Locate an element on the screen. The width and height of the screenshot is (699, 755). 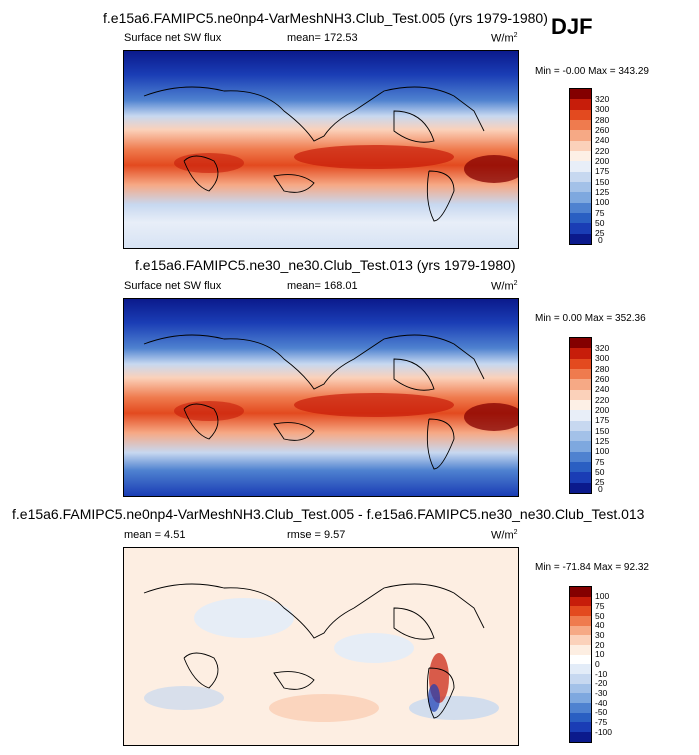
panel-1-mean: mean= 172.53 is located at coordinates (322, 38).